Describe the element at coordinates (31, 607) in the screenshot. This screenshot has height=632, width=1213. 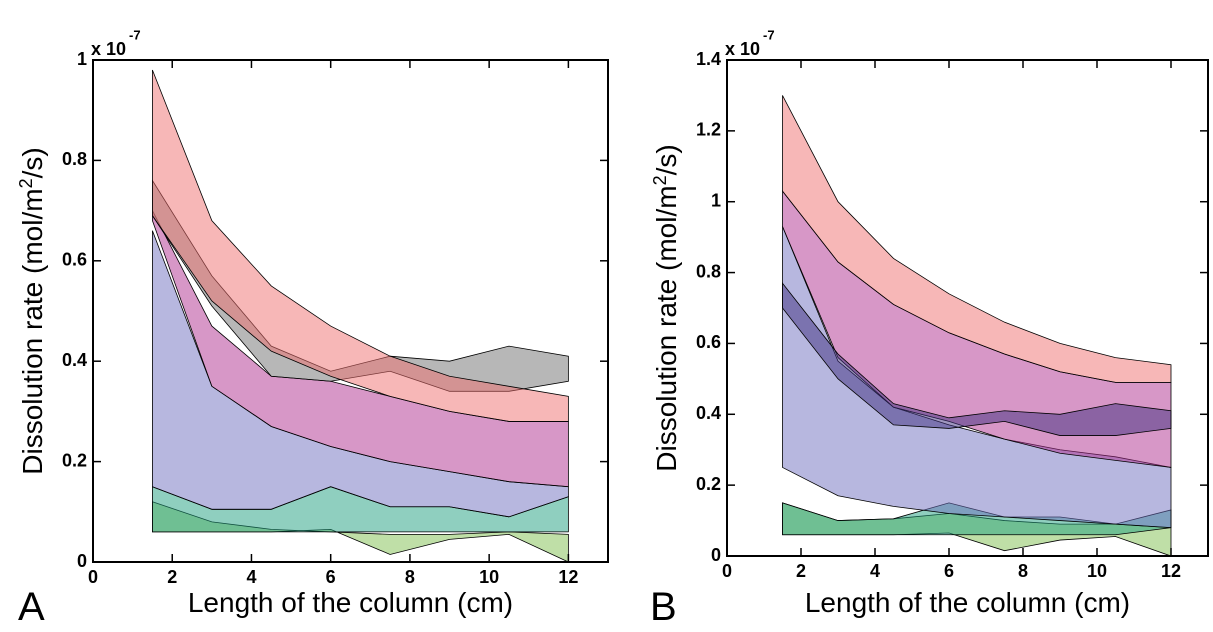
I see `panel-letter: A` at that location.